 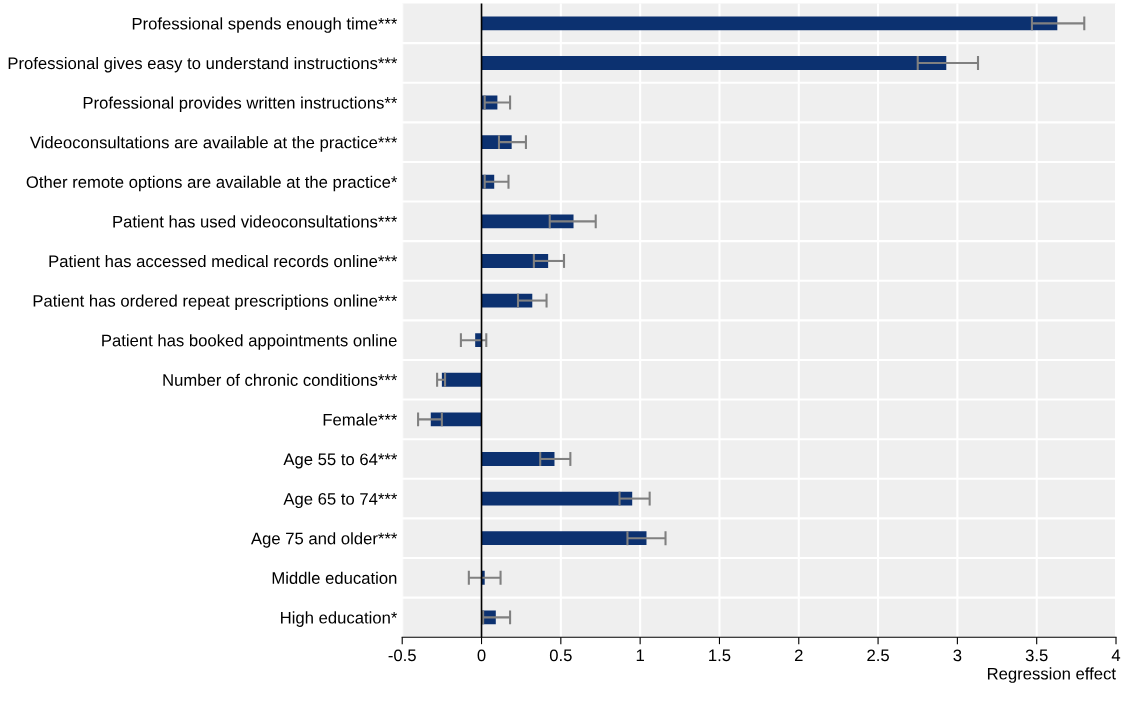 What do you see at coordinates (223, 261) in the screenshot?
I see `y-tick-label: Patient has accessed medical records online***` at bounding box center [223, 261].